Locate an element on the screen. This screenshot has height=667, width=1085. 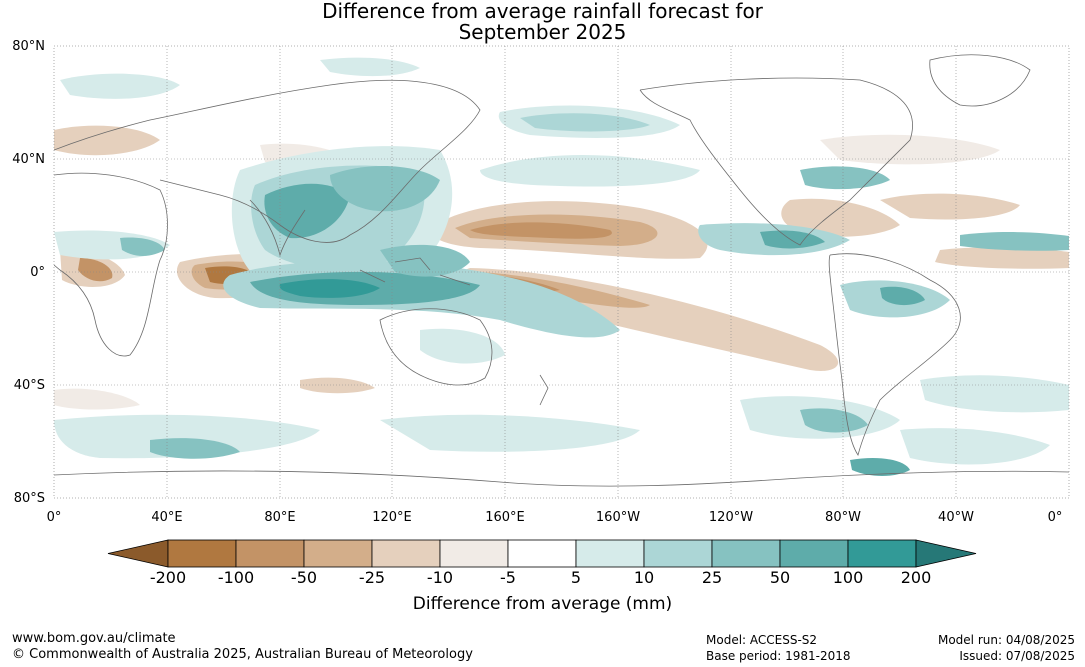
lon-label-160w: 160°W is located at coordinates (618, 517).